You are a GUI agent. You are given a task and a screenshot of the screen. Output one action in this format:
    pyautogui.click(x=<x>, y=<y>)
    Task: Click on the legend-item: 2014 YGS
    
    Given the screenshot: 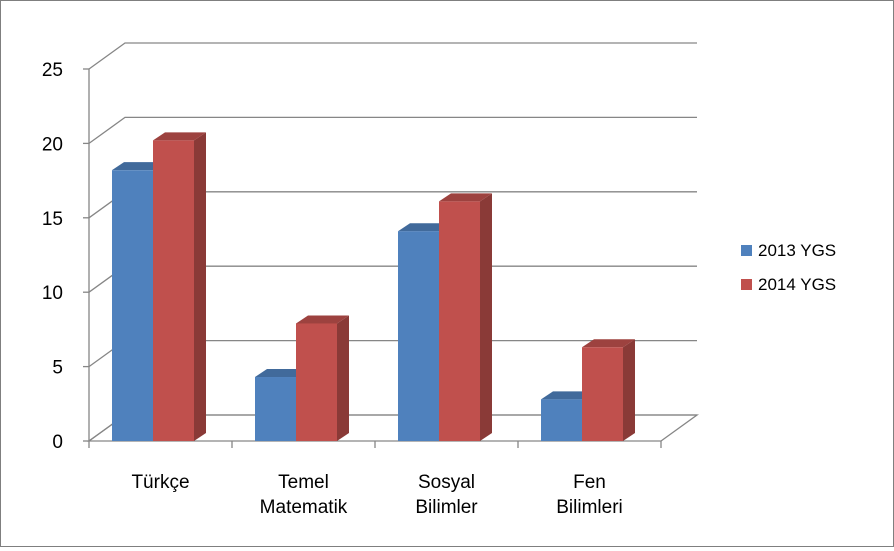 What is the action you would take?
    pyautogui.click(x=788, y=284)
    